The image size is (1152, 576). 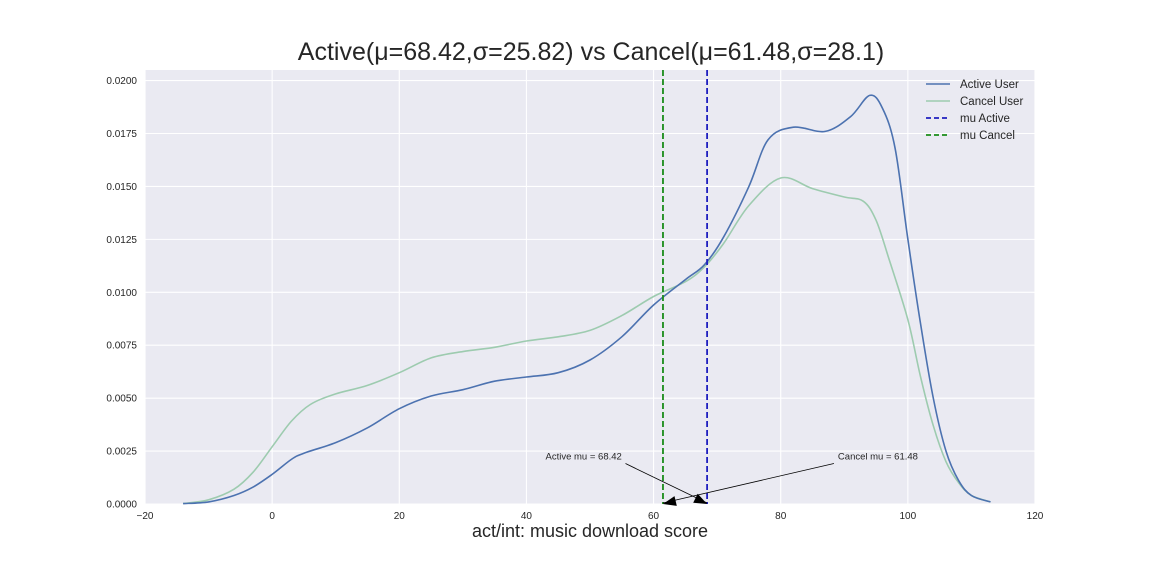 I want to click on annotation-label: Cancel mu = 61.48, so click(x=878, y=457).